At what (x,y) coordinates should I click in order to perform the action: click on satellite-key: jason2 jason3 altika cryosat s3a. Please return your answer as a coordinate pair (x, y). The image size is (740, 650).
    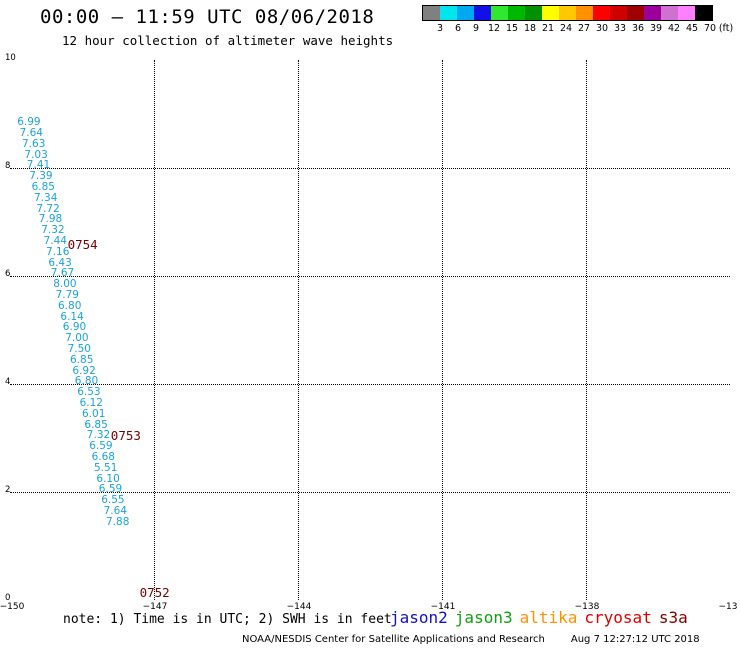
    Looking at the image, I should click on (542, 617).